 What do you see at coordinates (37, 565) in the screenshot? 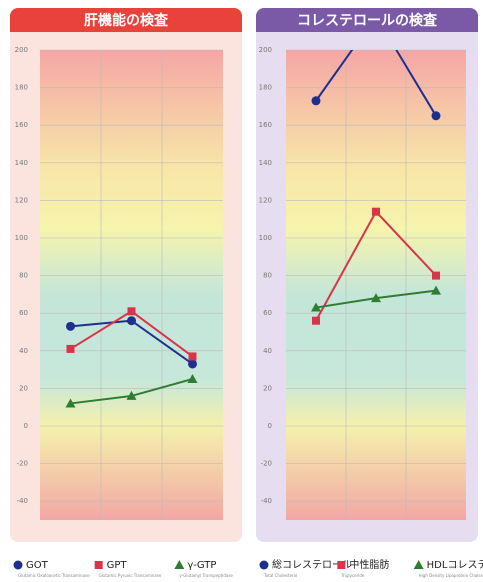
I see `legend-label: GOT` at bounding box center [37, 565].